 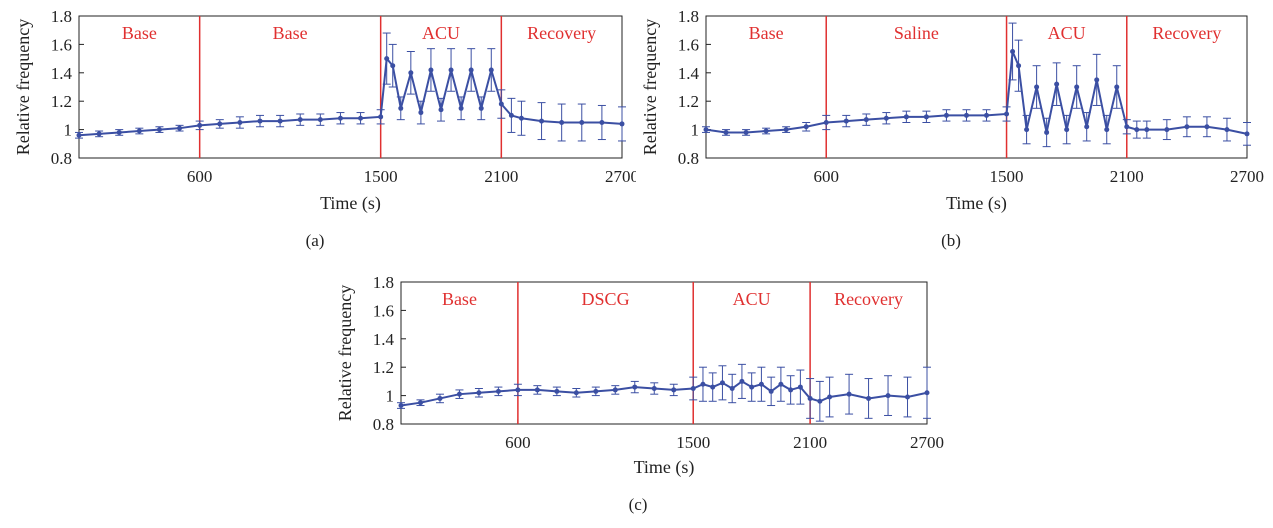 What do you see at coordinates (23, 87) in the screenshot?
I see `y-axis-label: Relative frequency` at bounding box center [23, 87].